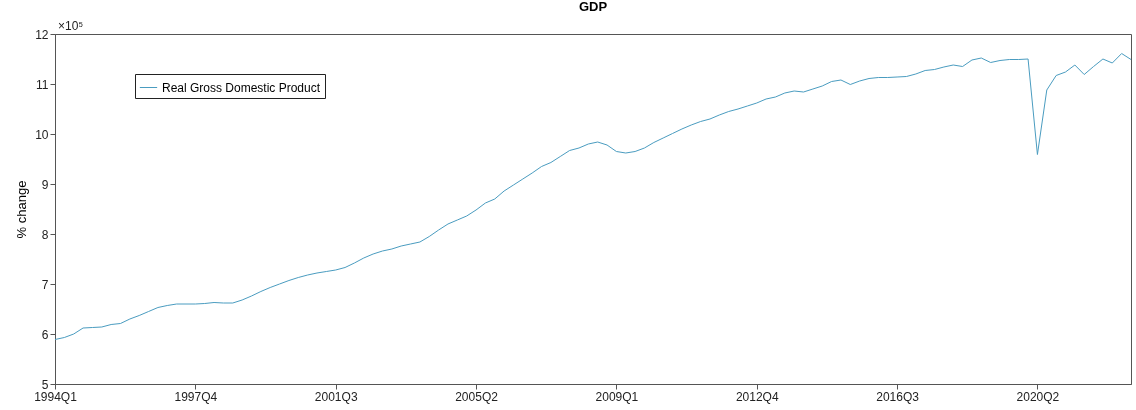 The height and width of the screenshot is (410, 1136). What do you see at coordinates (336, 396) in the screenshot?
I see `x-tick-label: 2001Q3` at bounding box center [336, 396].